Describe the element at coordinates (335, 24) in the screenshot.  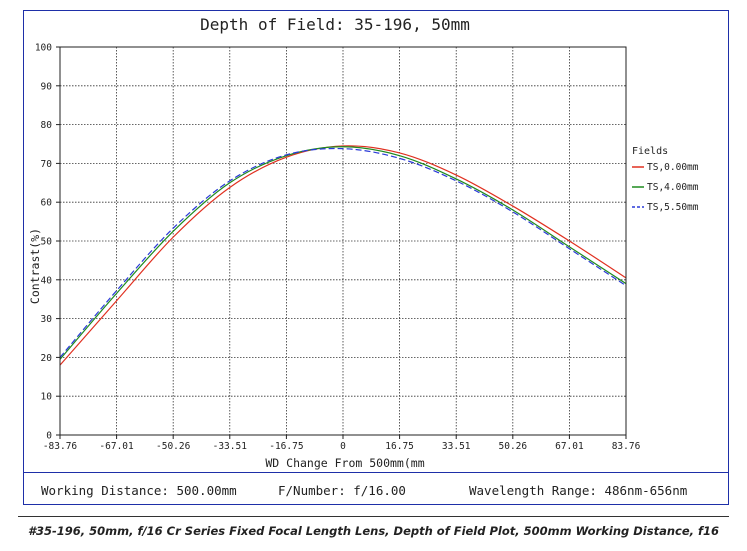
I see `chart-title: Depth of Field: 35-196, 50mm` at that location.